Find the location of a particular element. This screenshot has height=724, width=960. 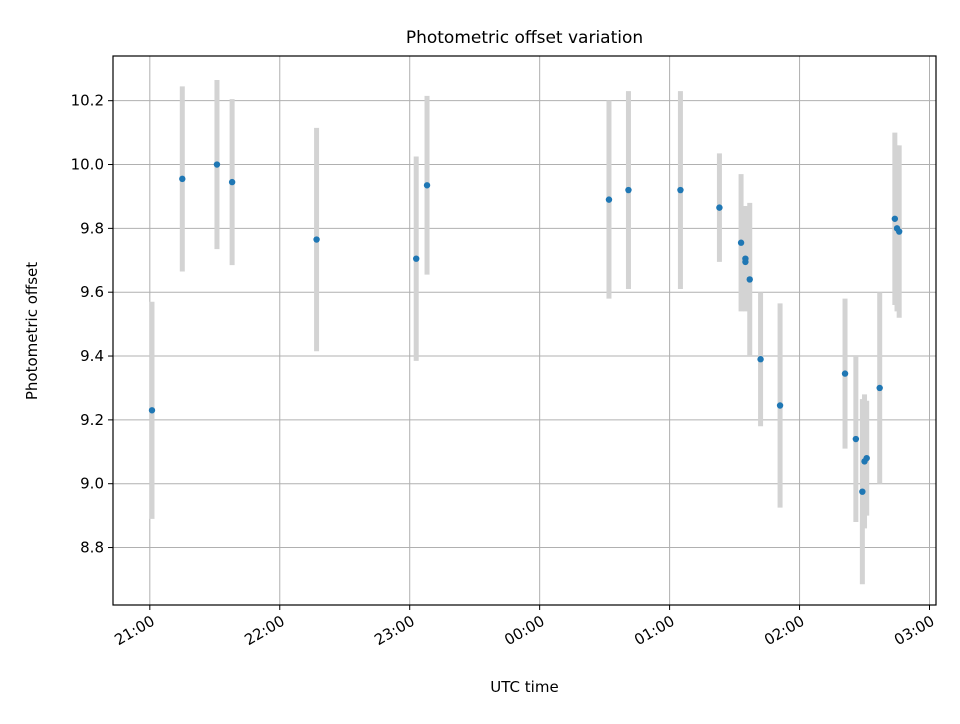

y-tick-label: 9.8 is located at coordinates (92, 228).